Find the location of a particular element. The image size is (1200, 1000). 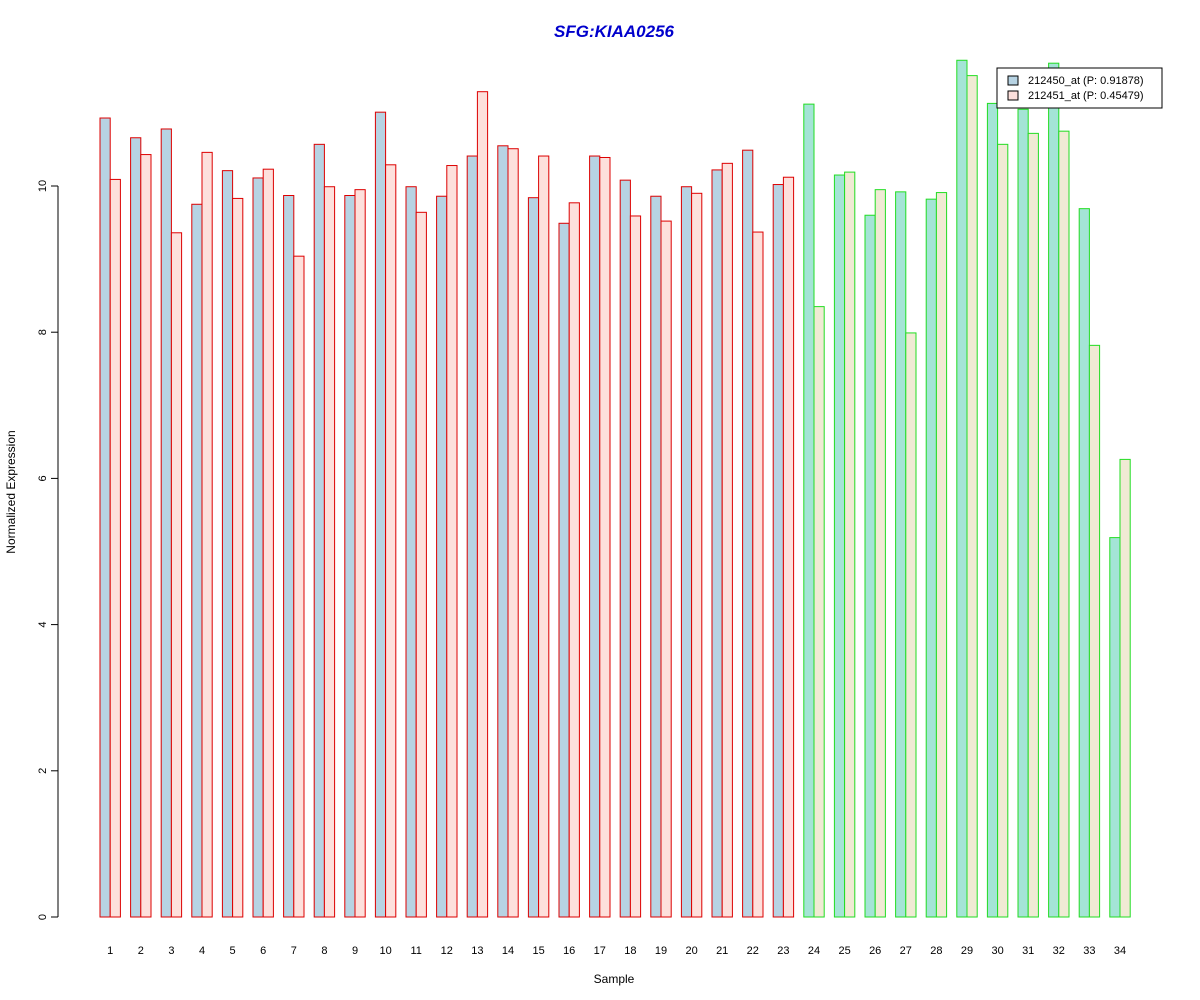

x-tick-label: 33 is located at coordinates (1089, 951).